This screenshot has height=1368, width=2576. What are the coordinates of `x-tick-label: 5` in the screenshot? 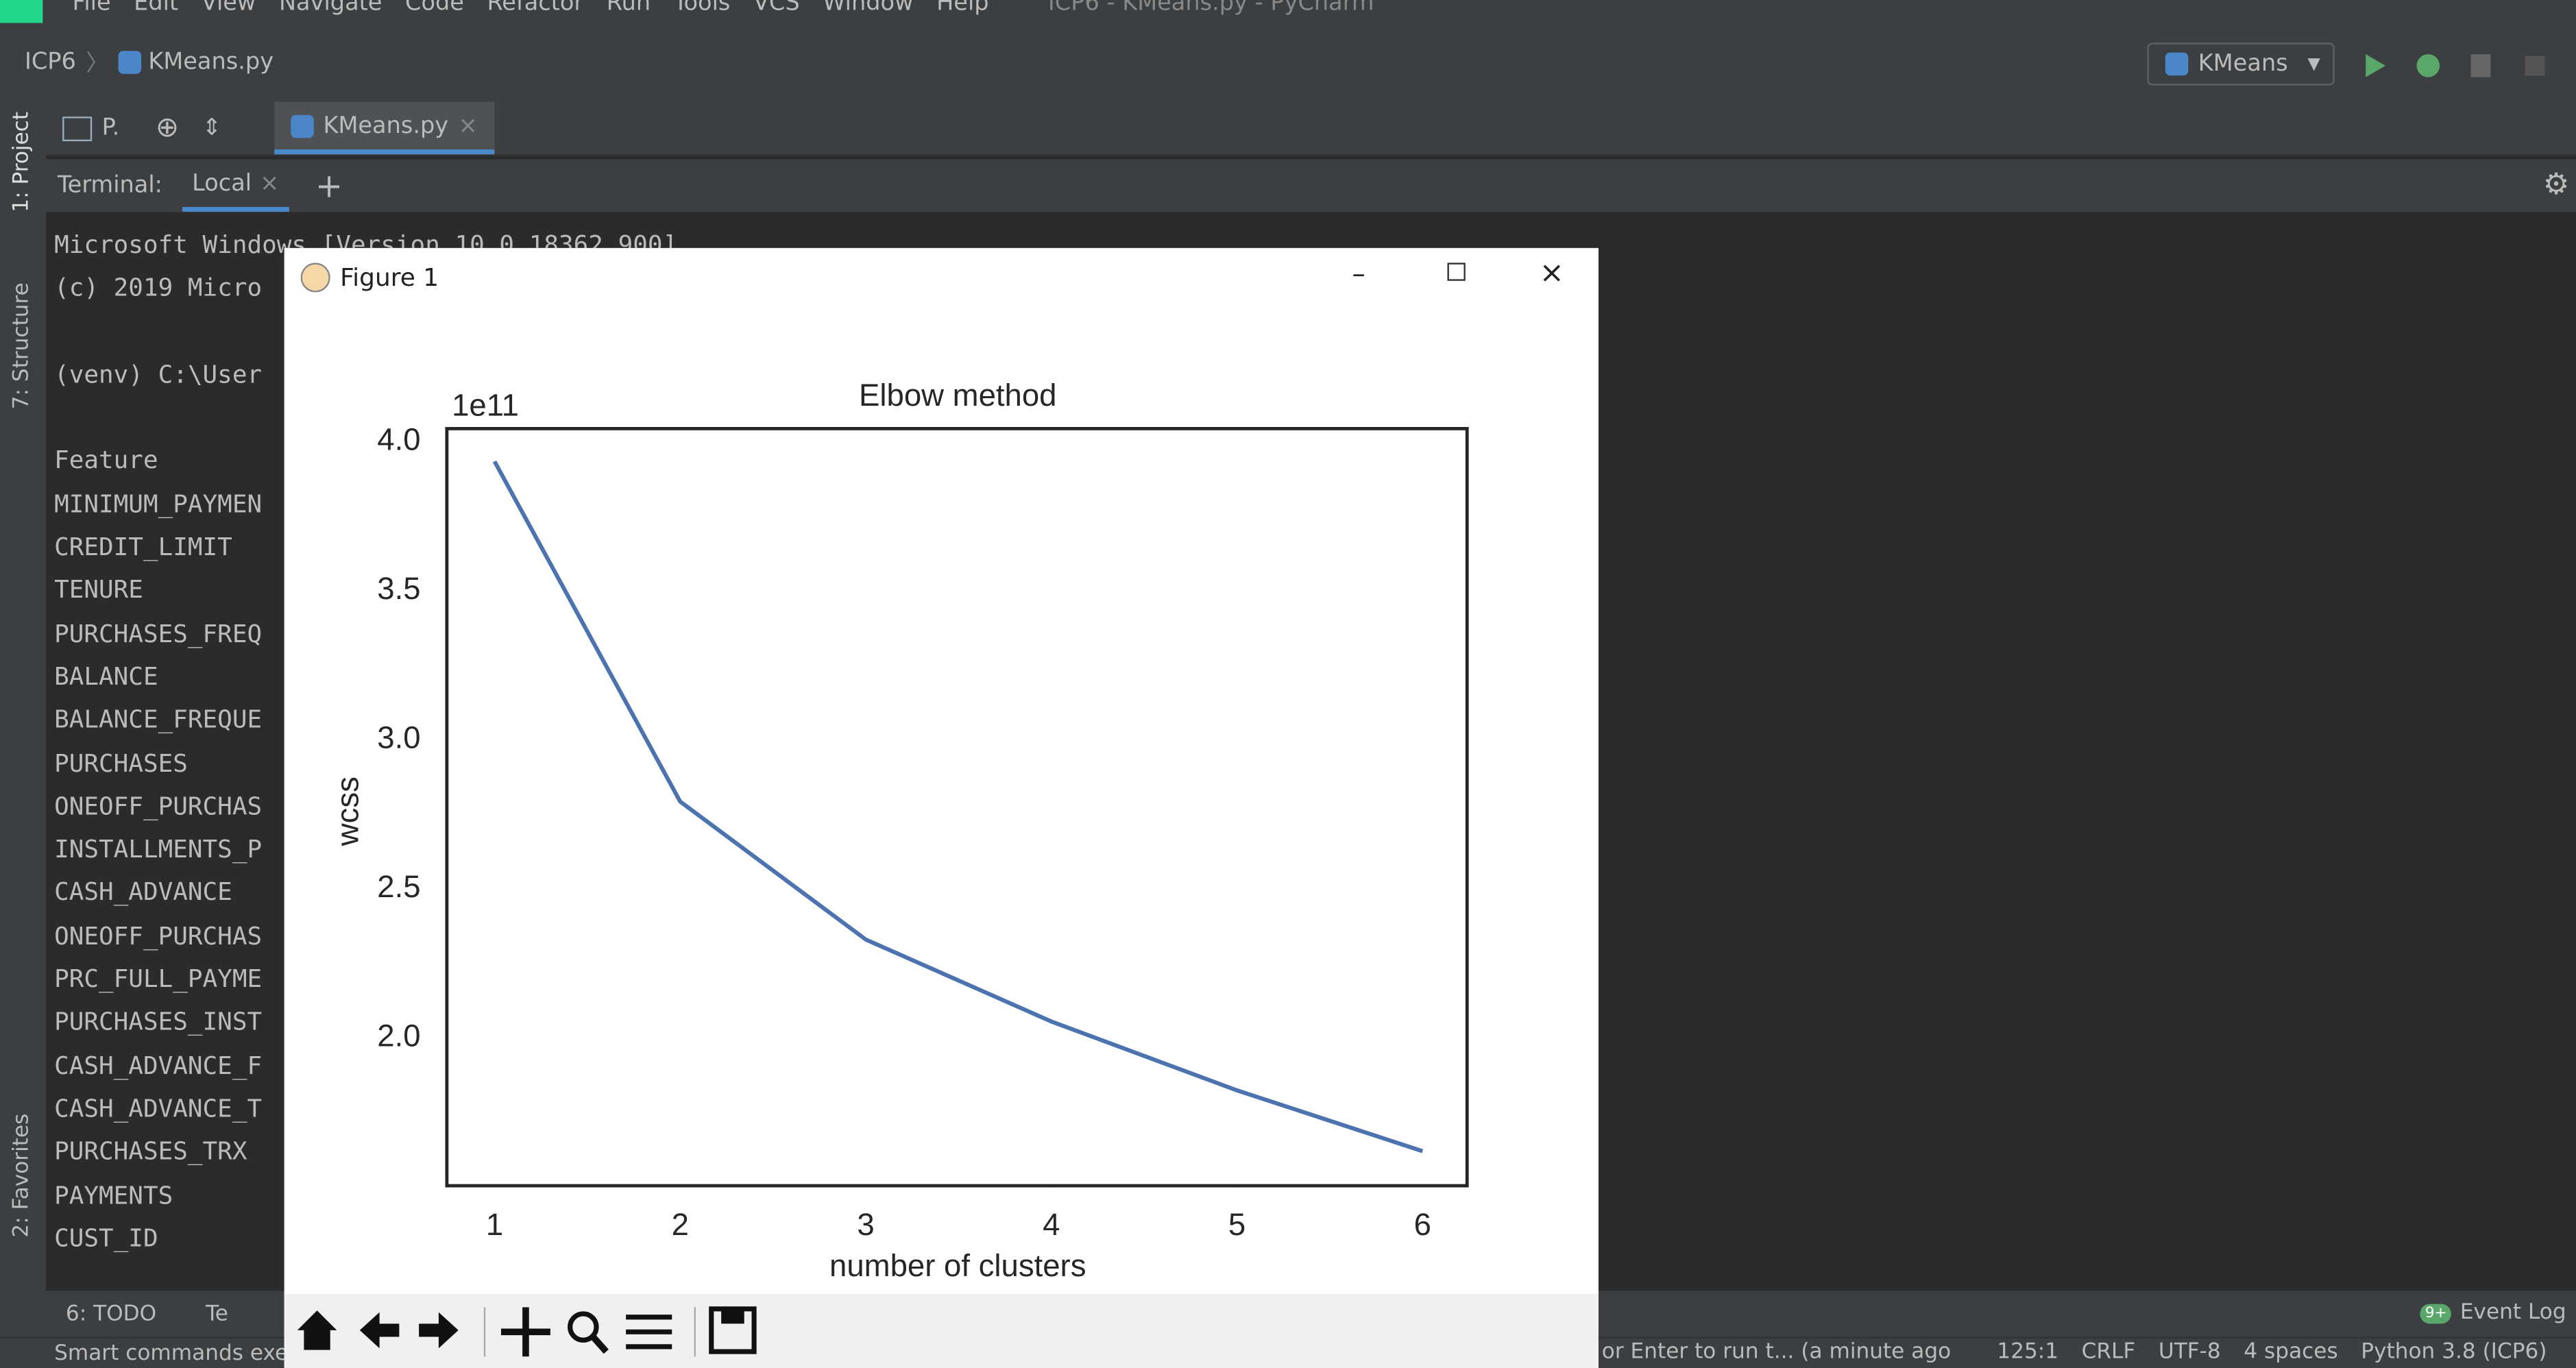 It's located at (1237, 1224).